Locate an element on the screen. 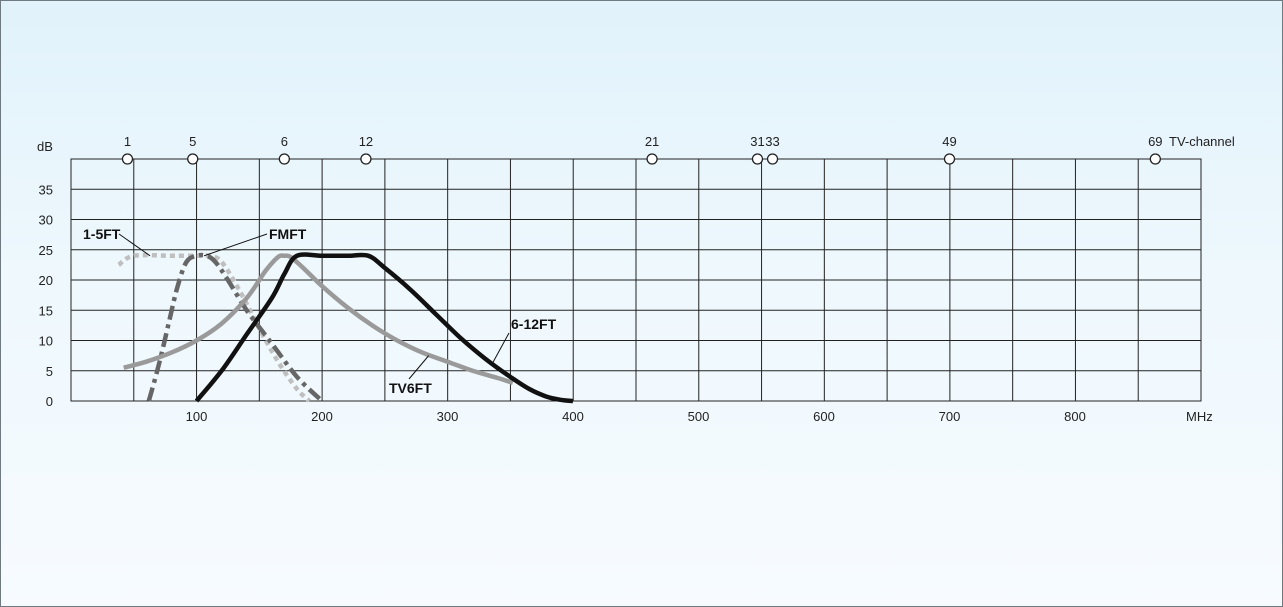  chart-series is located at coordinates (345, 328).